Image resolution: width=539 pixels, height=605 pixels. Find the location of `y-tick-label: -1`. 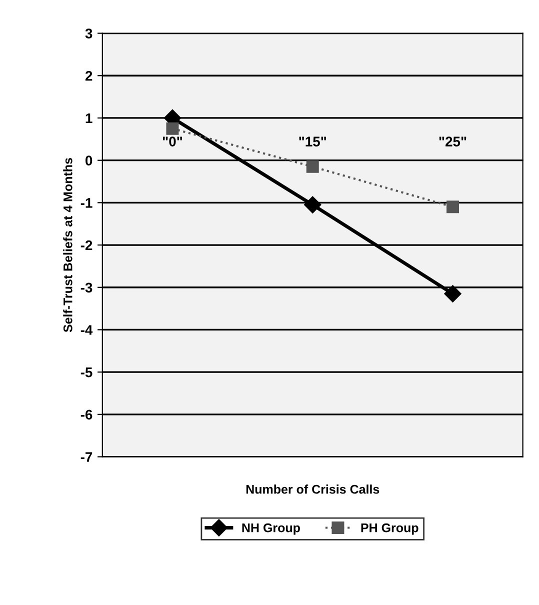

y-tick-label: -1 is located at coordinates (86, 203).